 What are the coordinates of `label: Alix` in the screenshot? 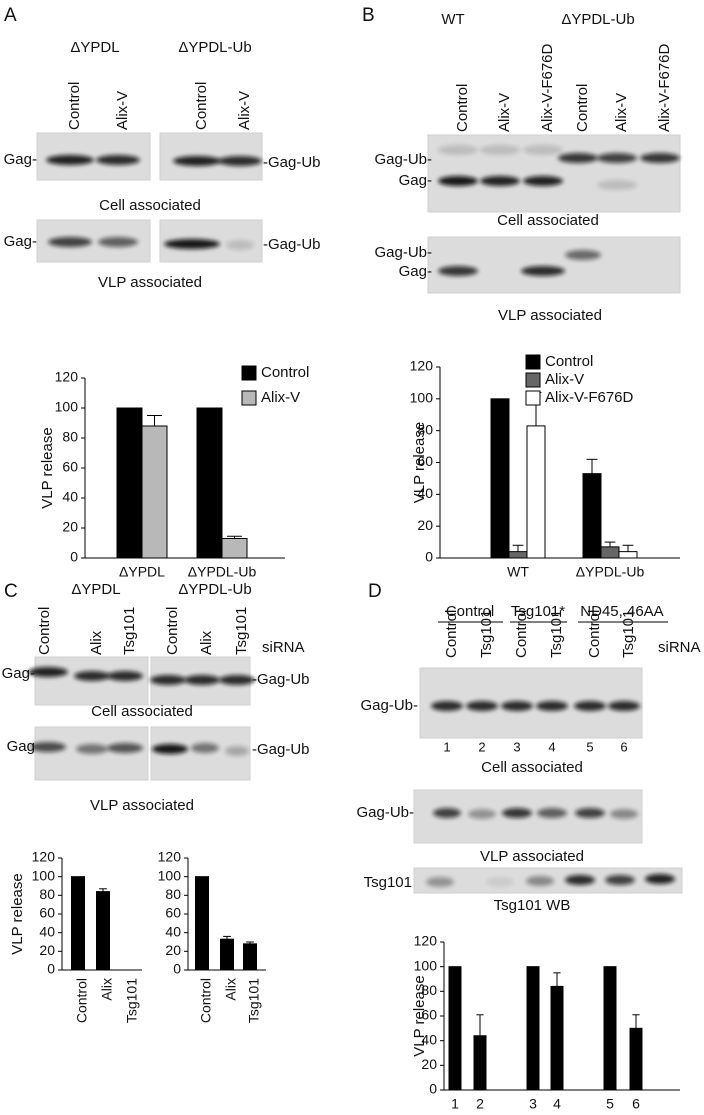 It's located at (206, 642).